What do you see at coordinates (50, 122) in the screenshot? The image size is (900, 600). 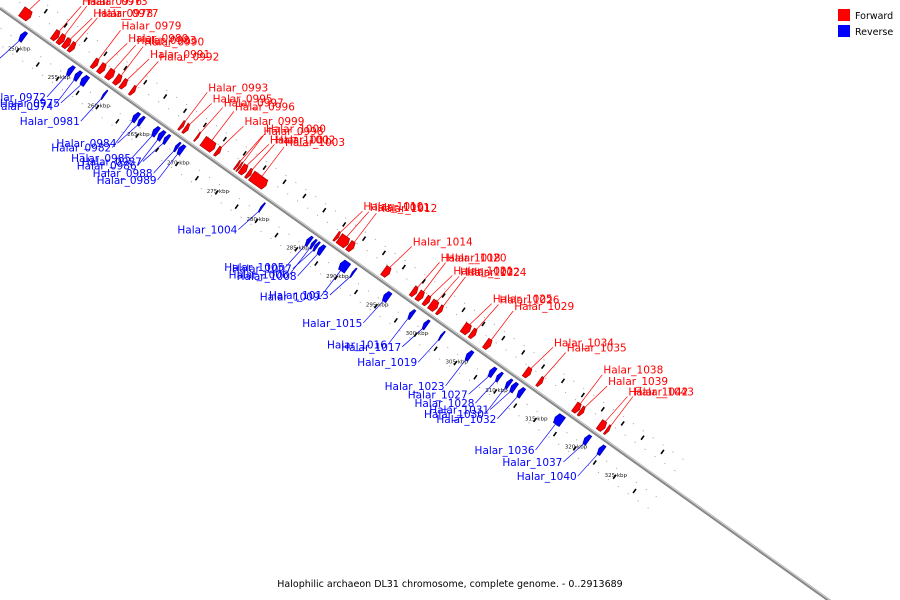 I see `gene-label: Halar_0981` at bounding box center [50, 122].